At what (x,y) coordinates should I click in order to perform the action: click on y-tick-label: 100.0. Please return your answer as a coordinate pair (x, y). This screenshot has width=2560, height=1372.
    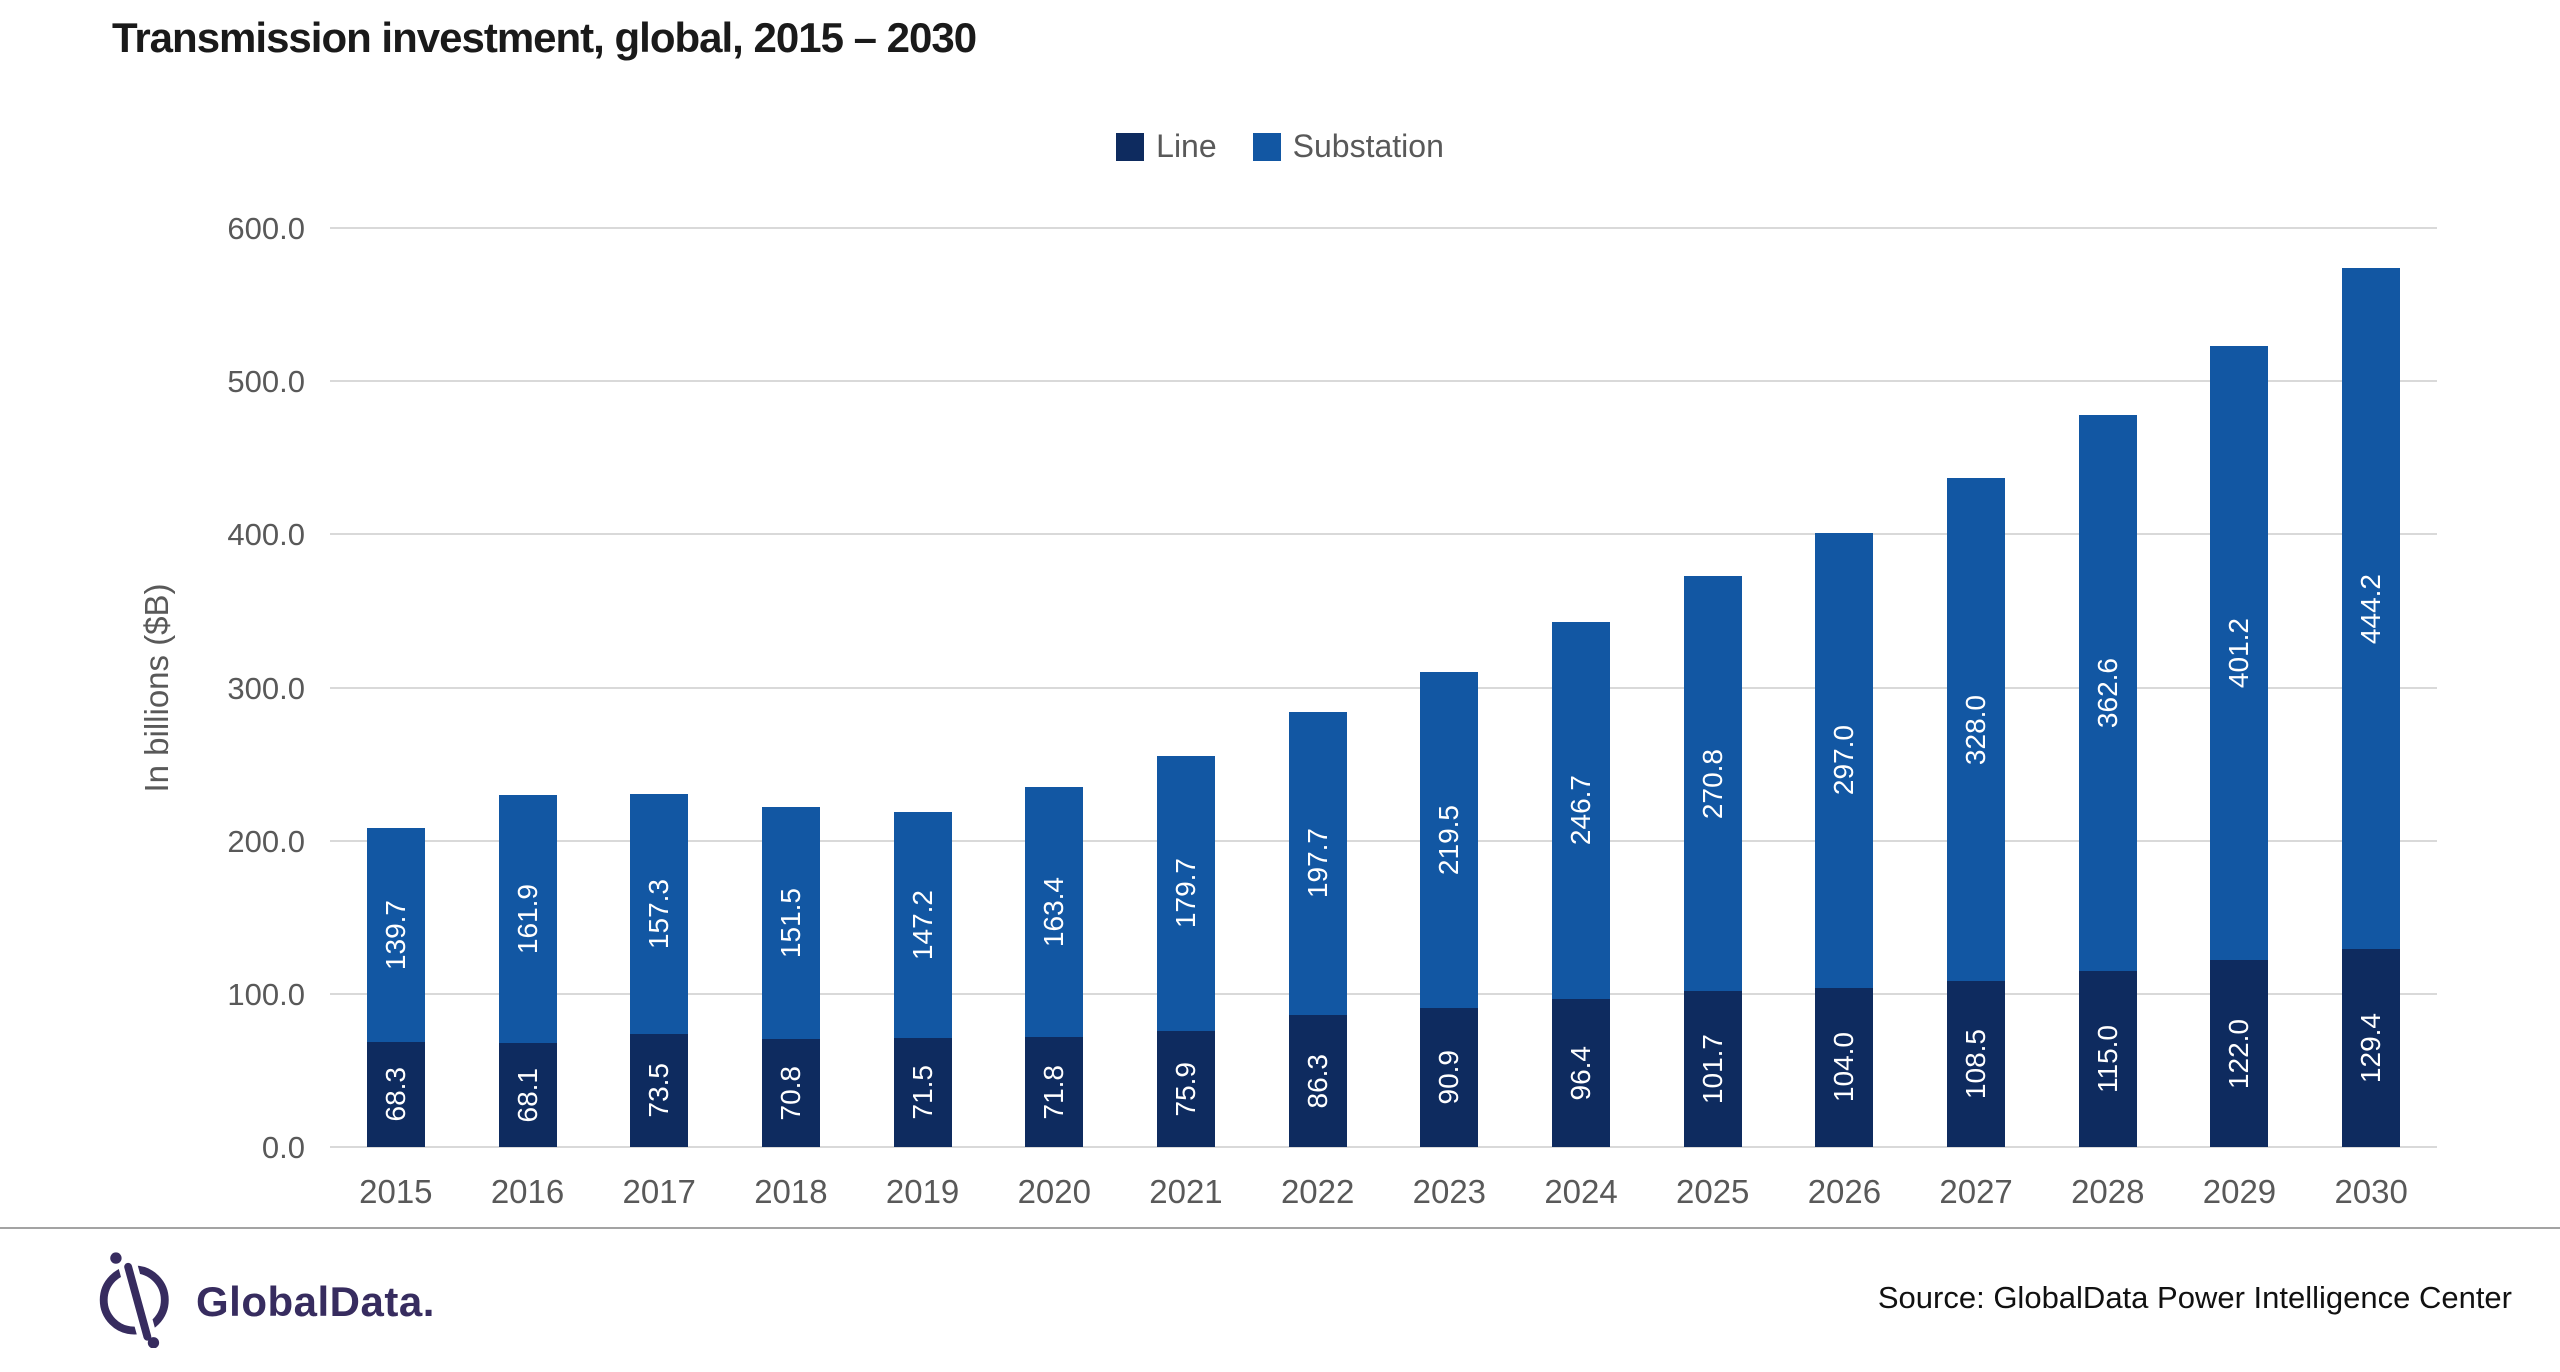
    Looking at the image, I should click on (266, 994).